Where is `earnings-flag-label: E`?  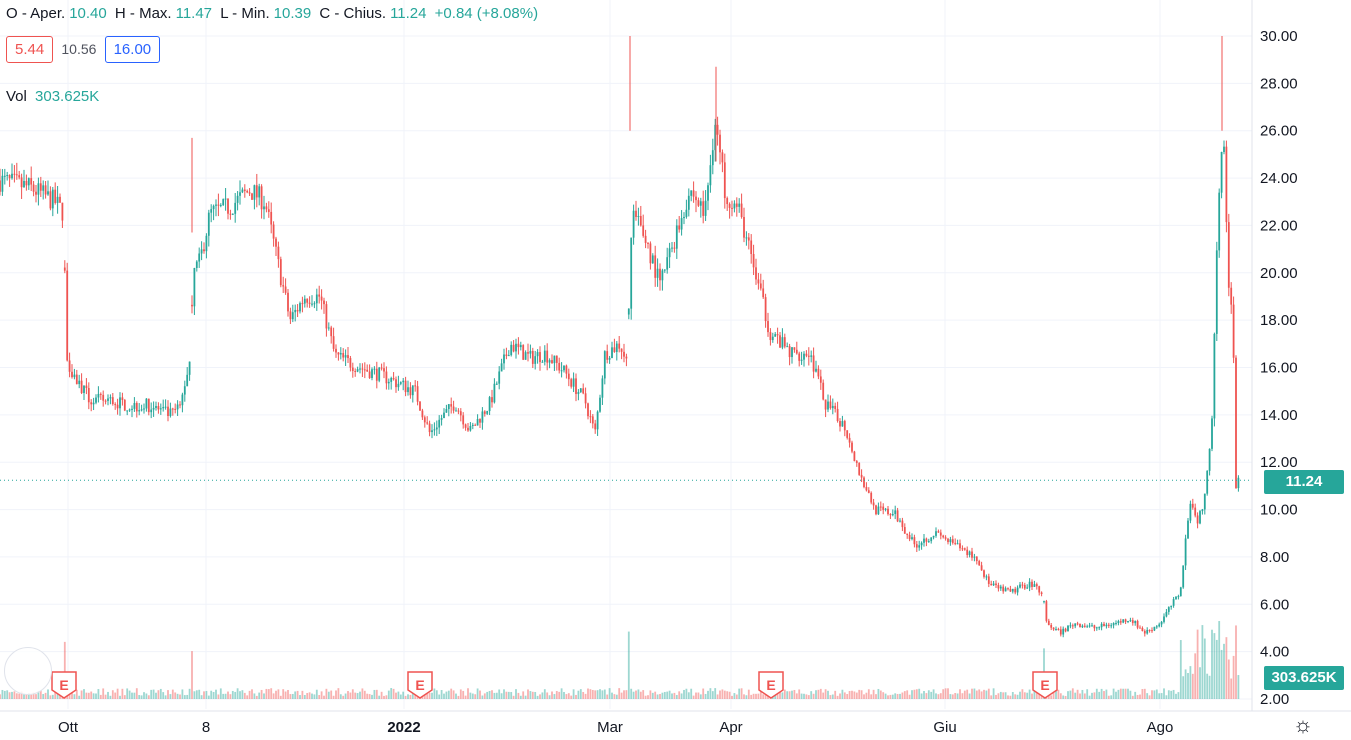 earnings-flag-label: E is located at coordinates (770, 685).